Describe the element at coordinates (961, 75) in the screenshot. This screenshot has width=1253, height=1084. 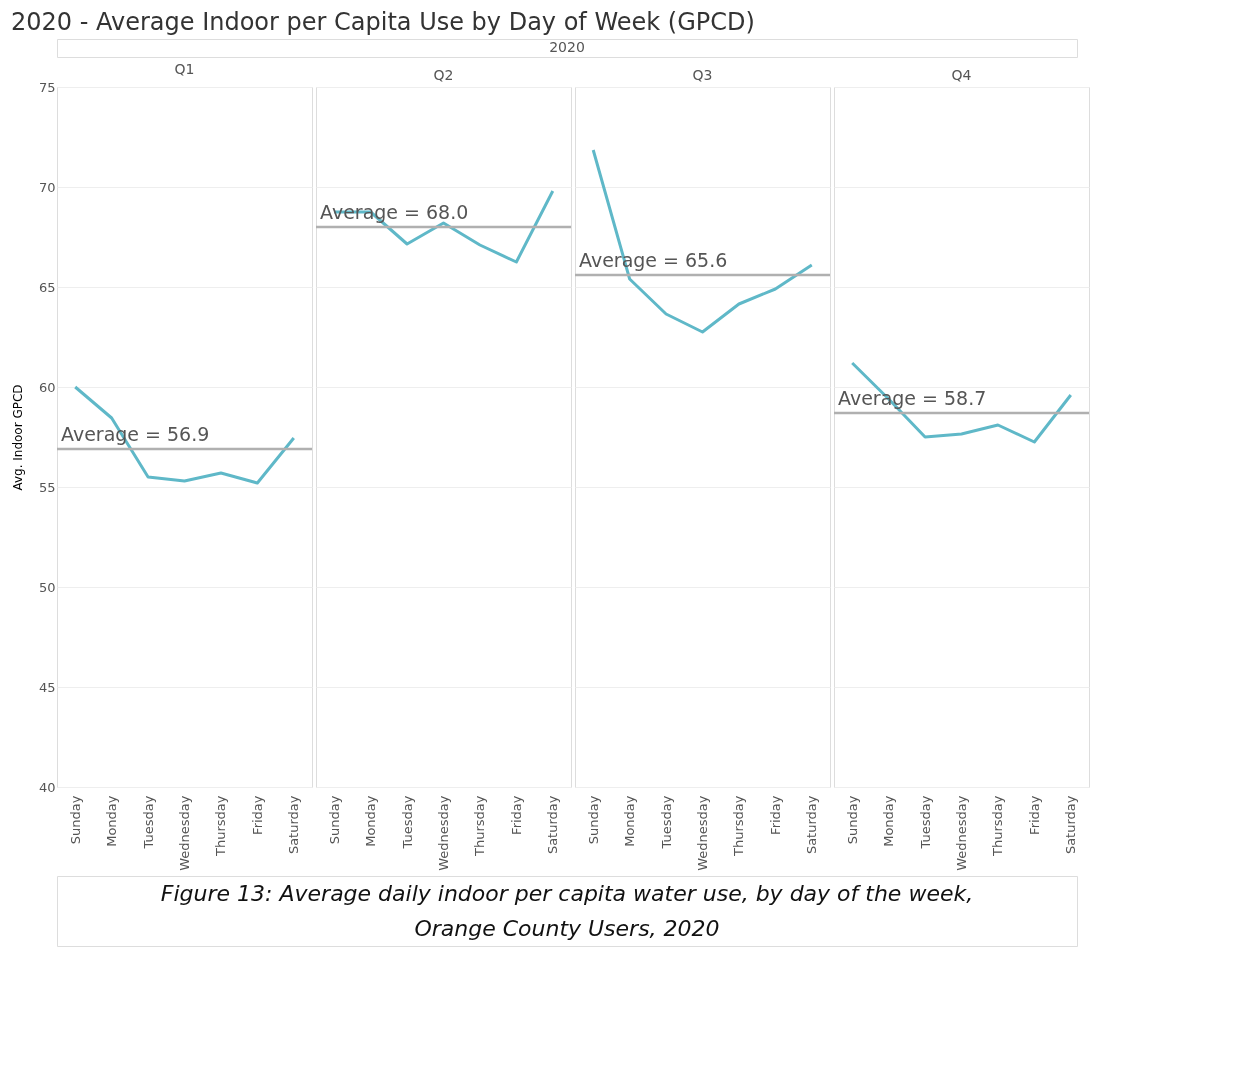
I see `chart-subtitle: Q4` at that location.